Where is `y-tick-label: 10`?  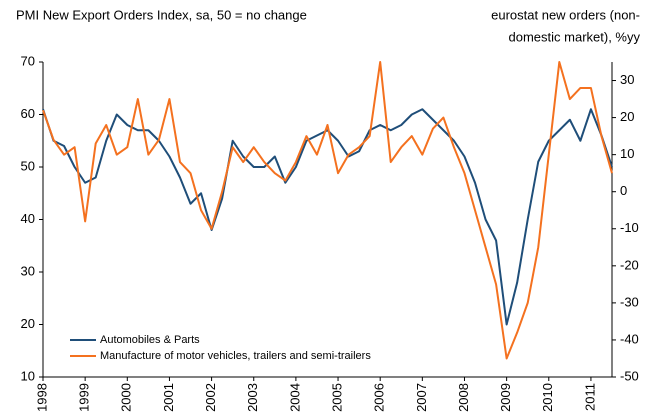
y-tick-label: 10 is located at coordinates (28, 375).